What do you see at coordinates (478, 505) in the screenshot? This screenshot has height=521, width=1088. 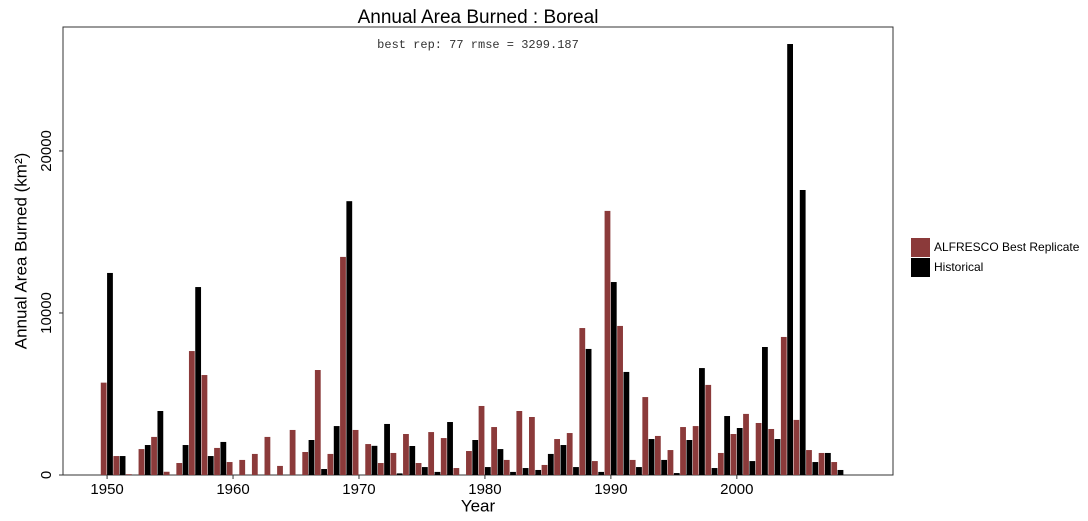 I see `x-axis-label: Year` at bounding box center [478, 505].